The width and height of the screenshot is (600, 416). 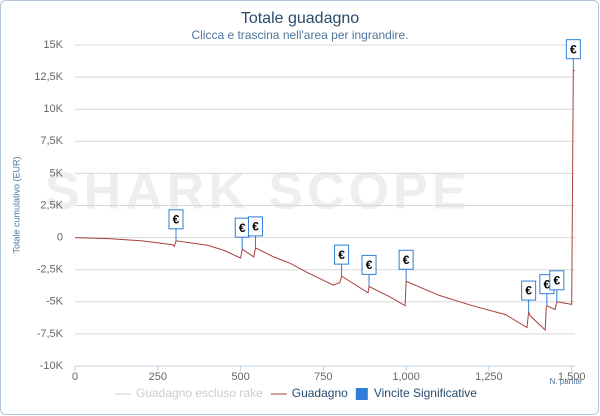 What do you see at coordinates (320, 393) in the screenshot?
I see `legend-label: Guadagno` at bounding box center [320, 393].